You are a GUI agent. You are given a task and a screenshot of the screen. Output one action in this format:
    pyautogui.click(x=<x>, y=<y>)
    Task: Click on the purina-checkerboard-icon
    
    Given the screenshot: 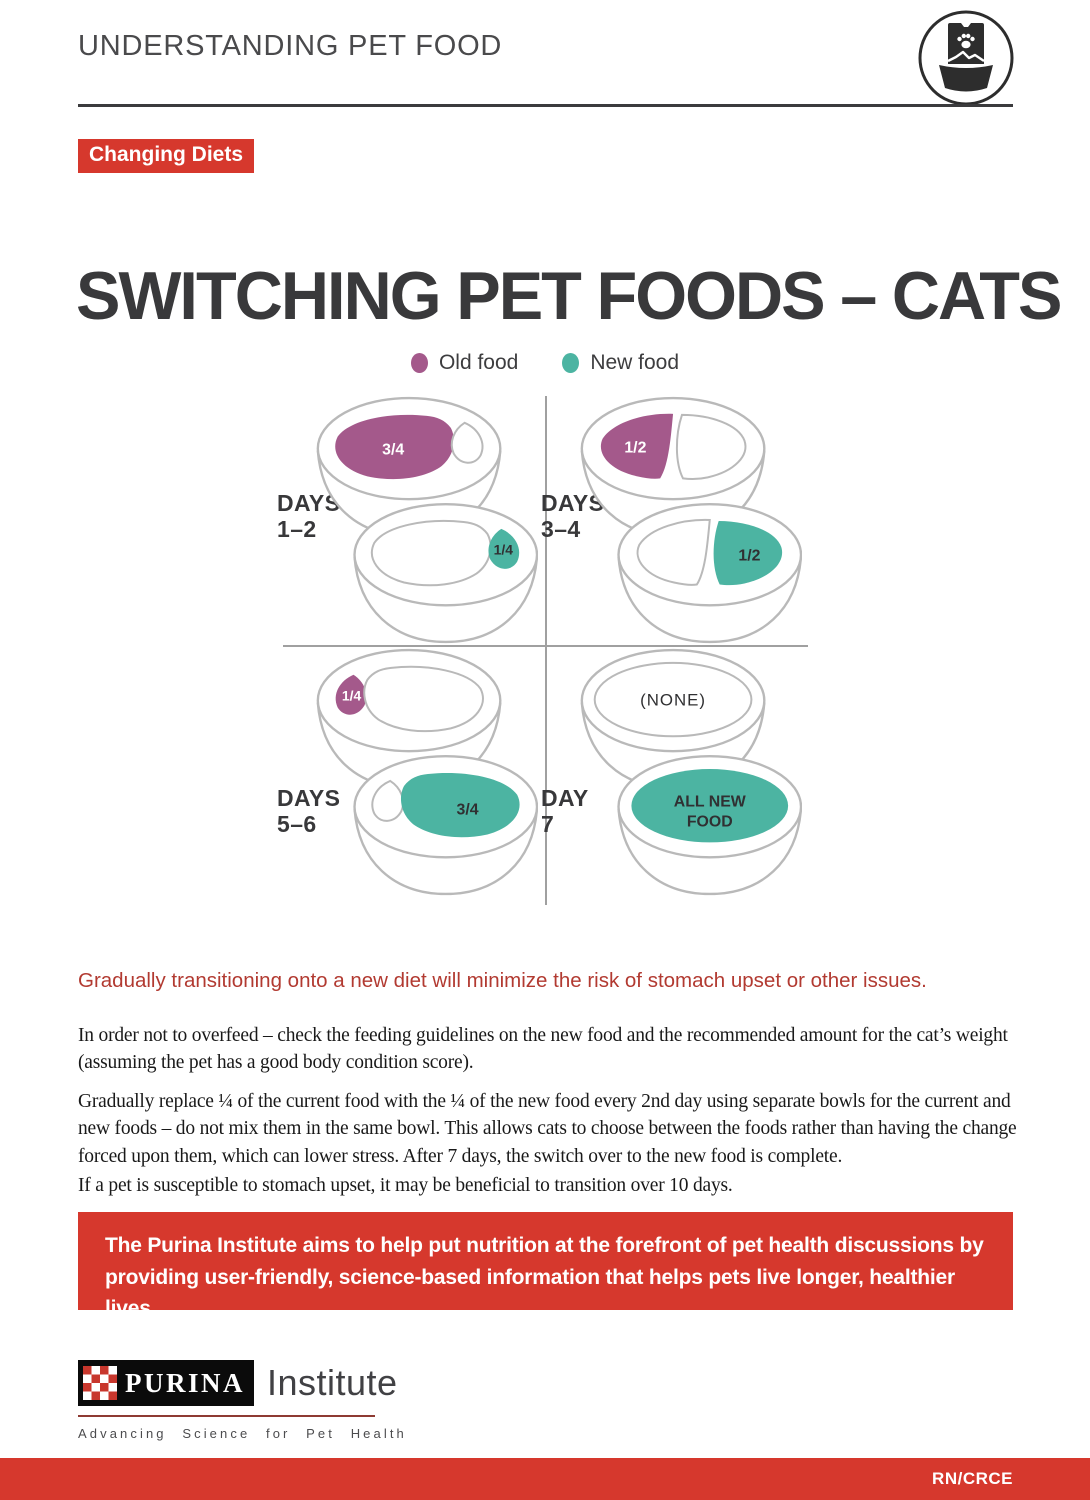 What is the action you would take?
    pyautogui.click(x=100, y=1383)
    